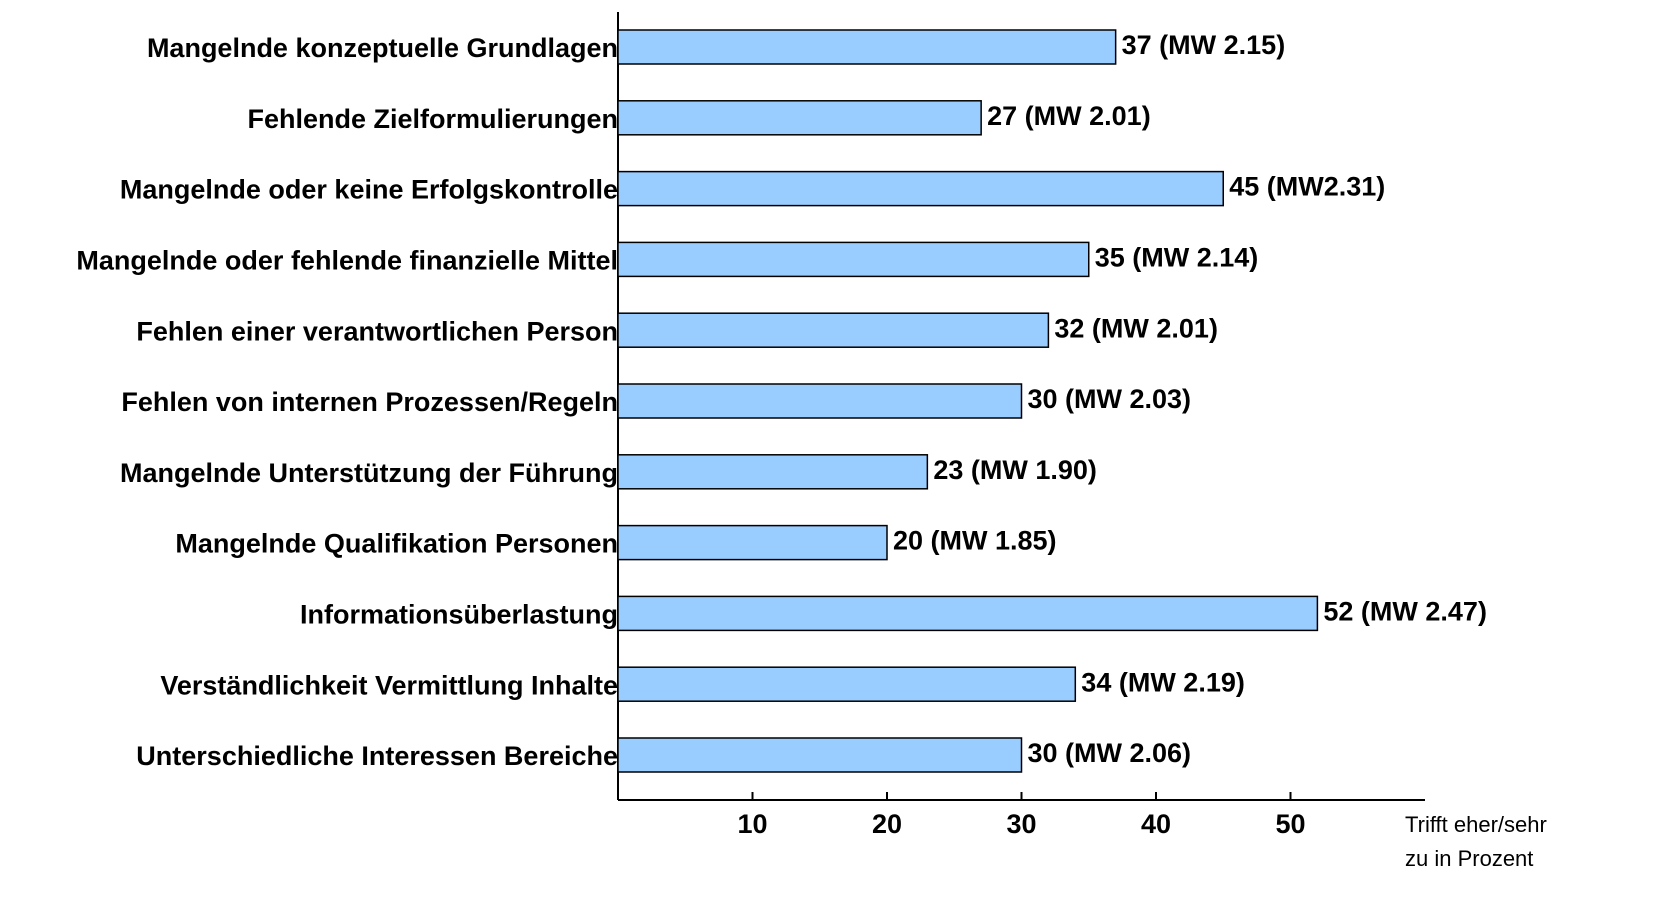 The image size is (1657, 923). Describe the element at coordinates (975, 541) in the screenshot. I see `value-label: 20 (MW 1.85)` at that location.